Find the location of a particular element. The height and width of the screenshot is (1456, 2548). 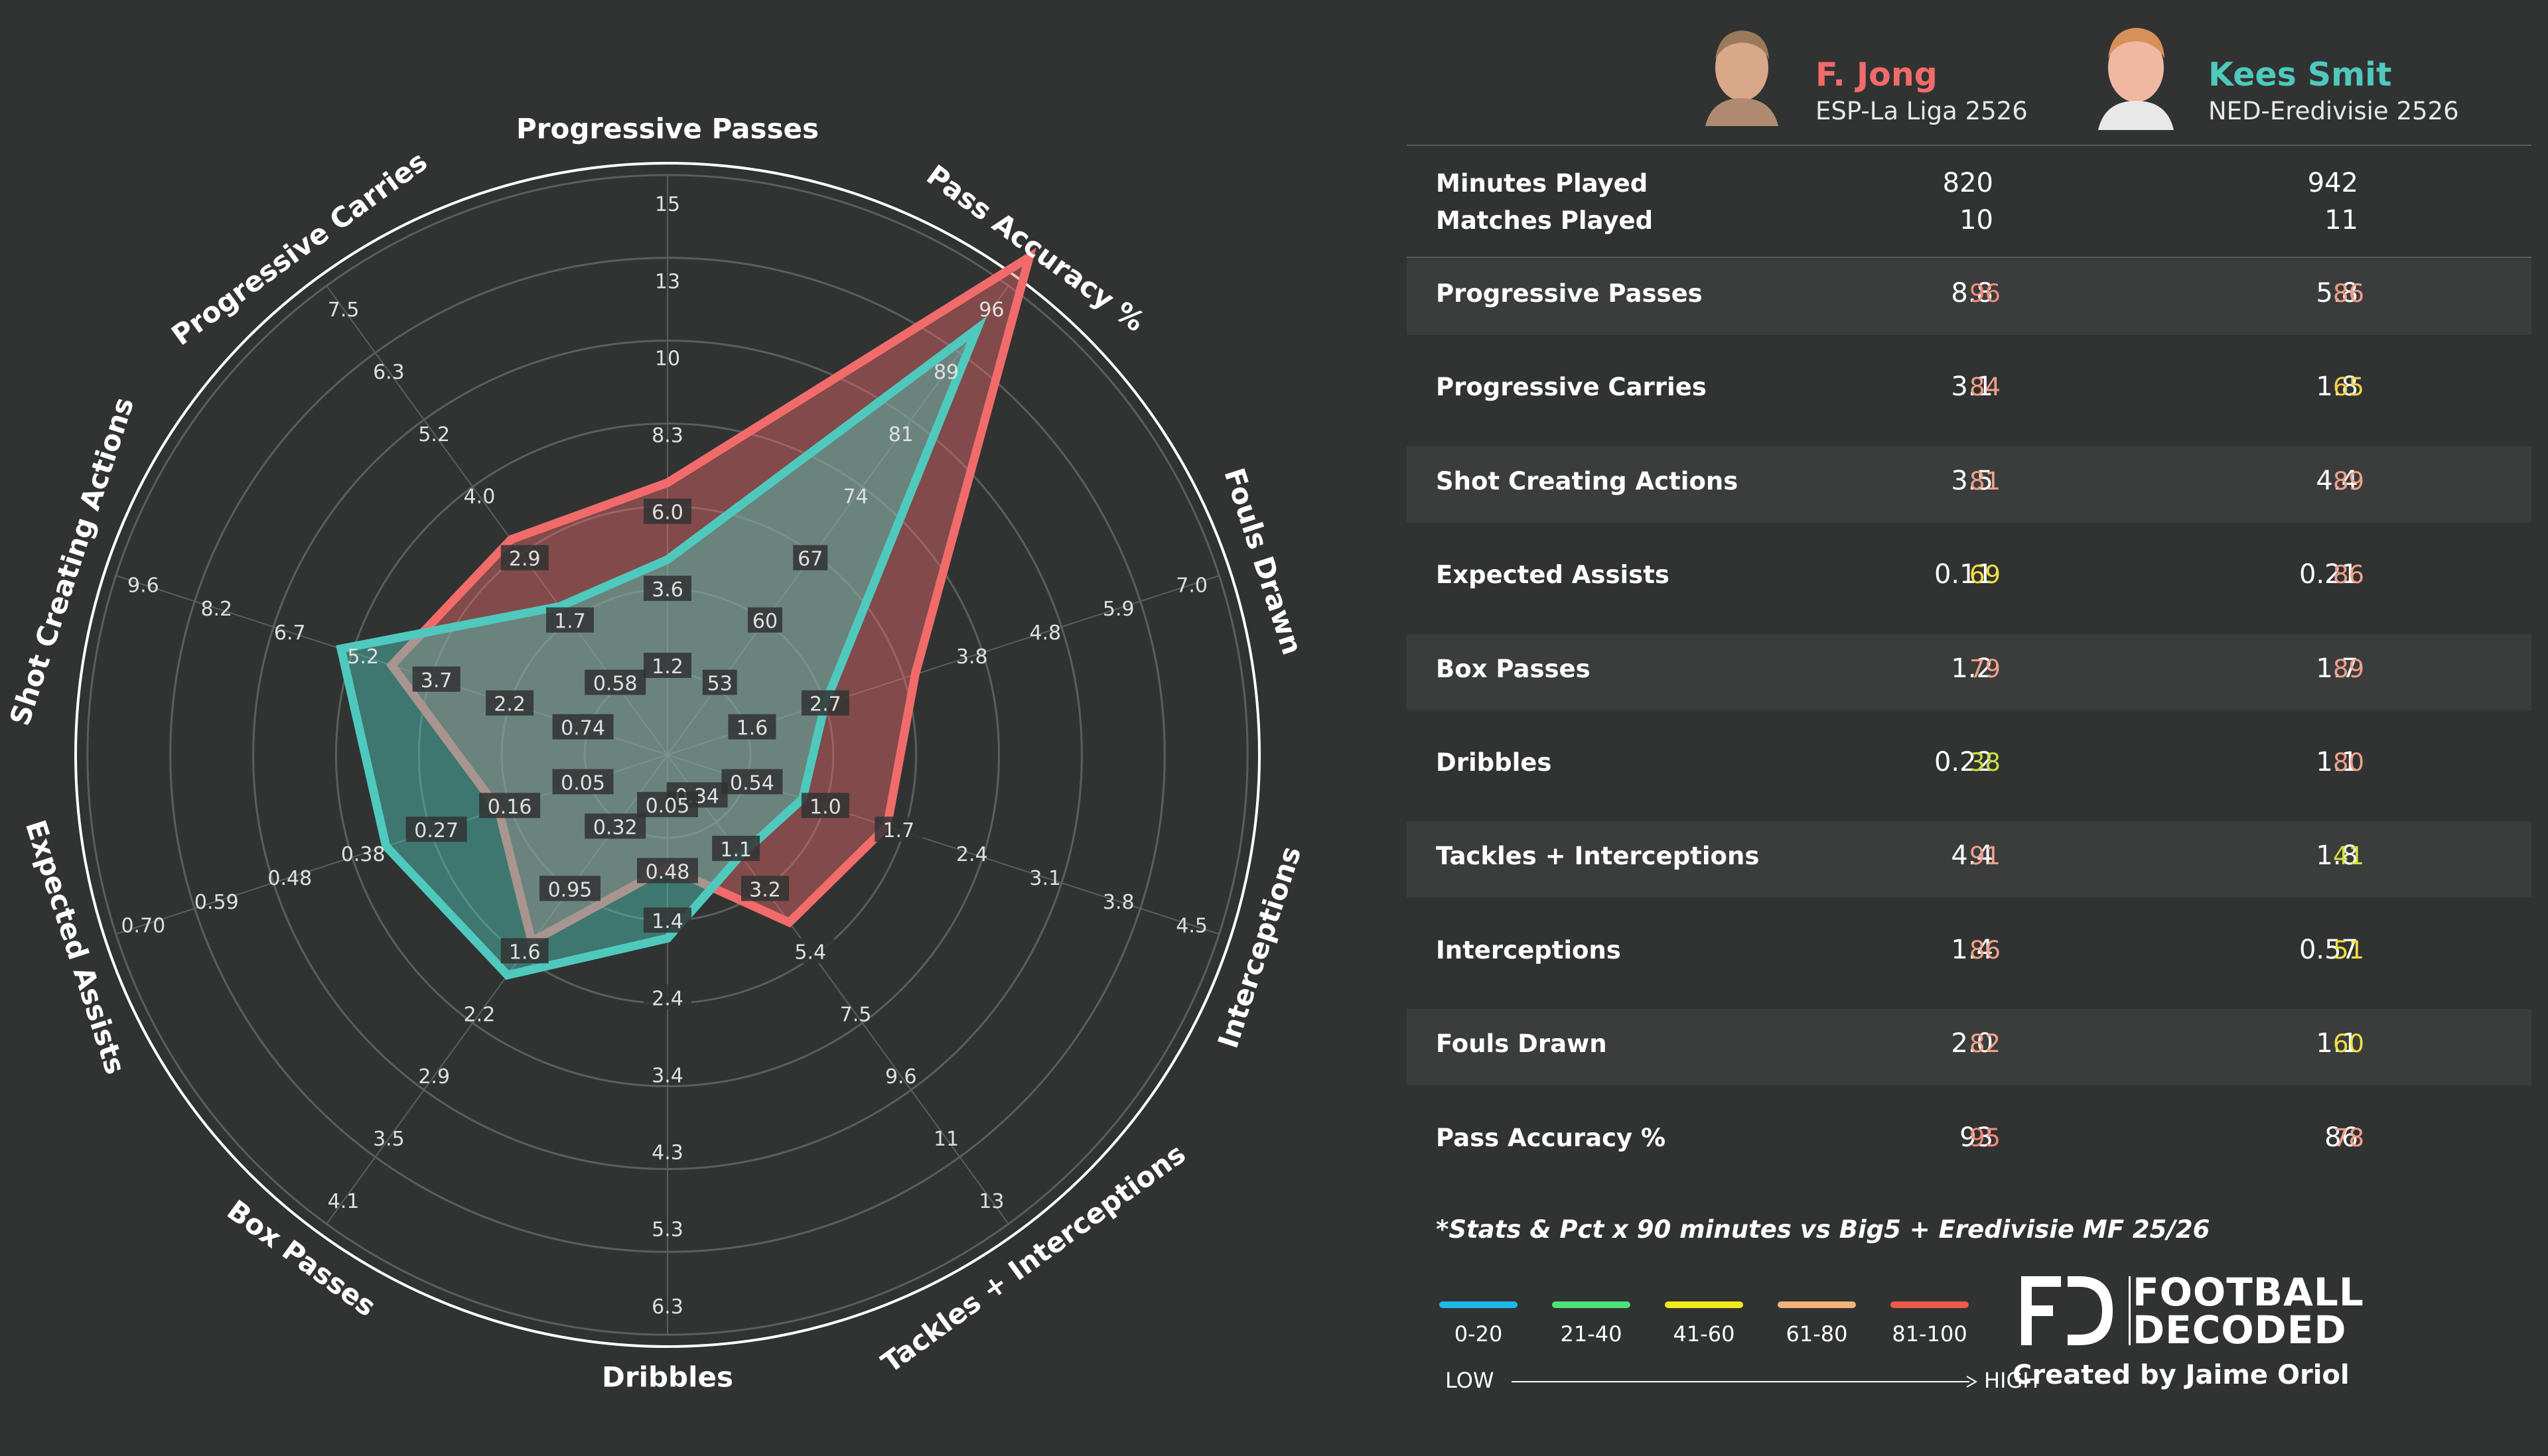

stat-label: Tackles + Interceptions is located at coordinates (1598, 856).